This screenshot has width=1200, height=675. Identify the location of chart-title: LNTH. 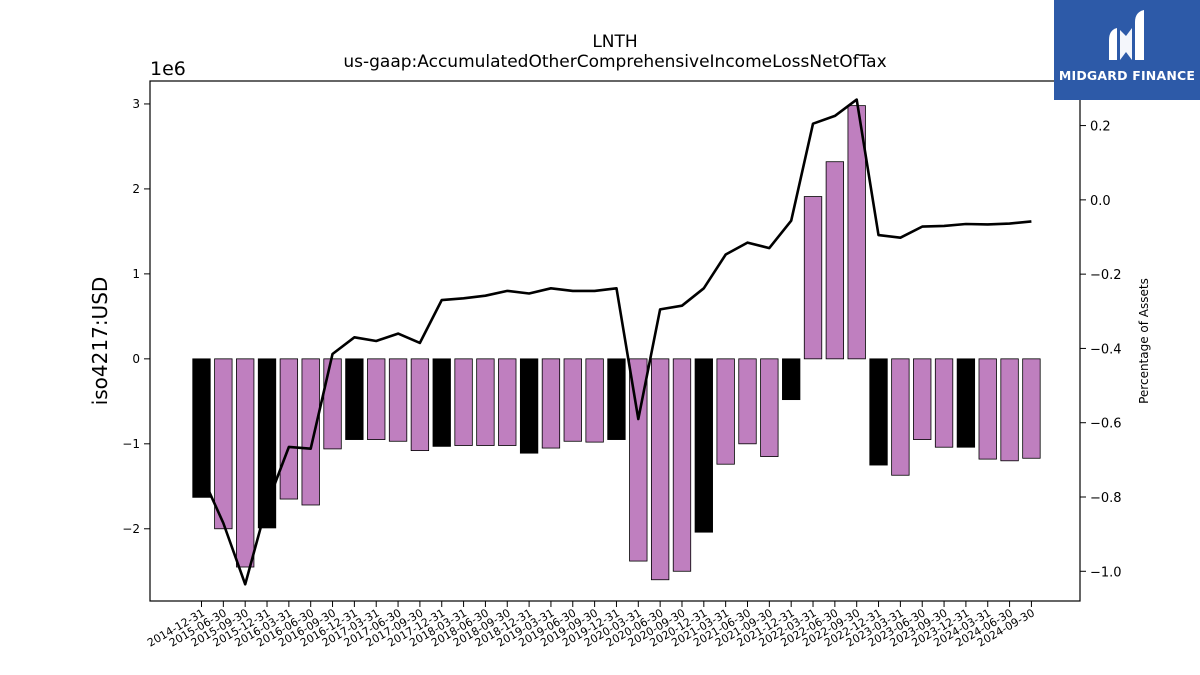
(615, 42).